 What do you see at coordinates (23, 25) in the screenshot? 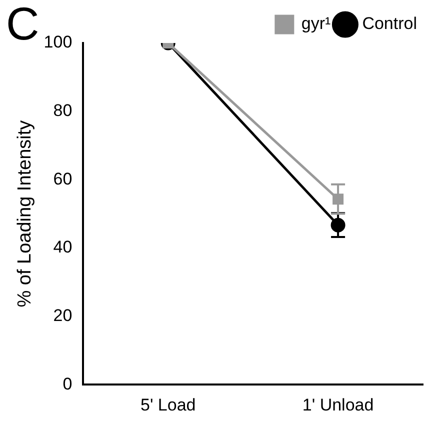
I see `text: C` at bounding box center [23, 25].